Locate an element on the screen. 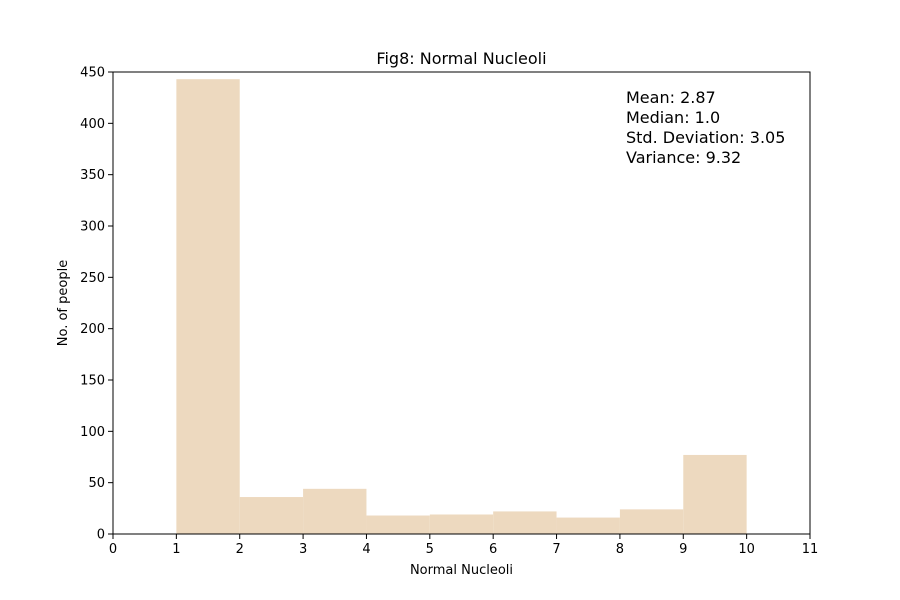 Image resolution: width=900 pixels, height=600 pixels. stat-mean: Mean: 2.87 is located at coordinates (671, 97).